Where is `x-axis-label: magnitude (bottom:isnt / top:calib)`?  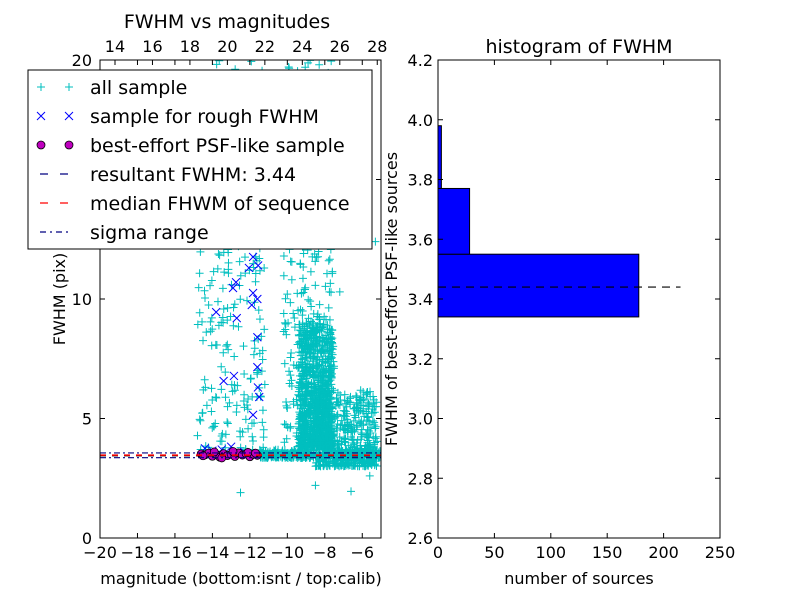
x-axis-label: magnitude (bottom:isnt / top:calib) is located at coordinates (240, 578).